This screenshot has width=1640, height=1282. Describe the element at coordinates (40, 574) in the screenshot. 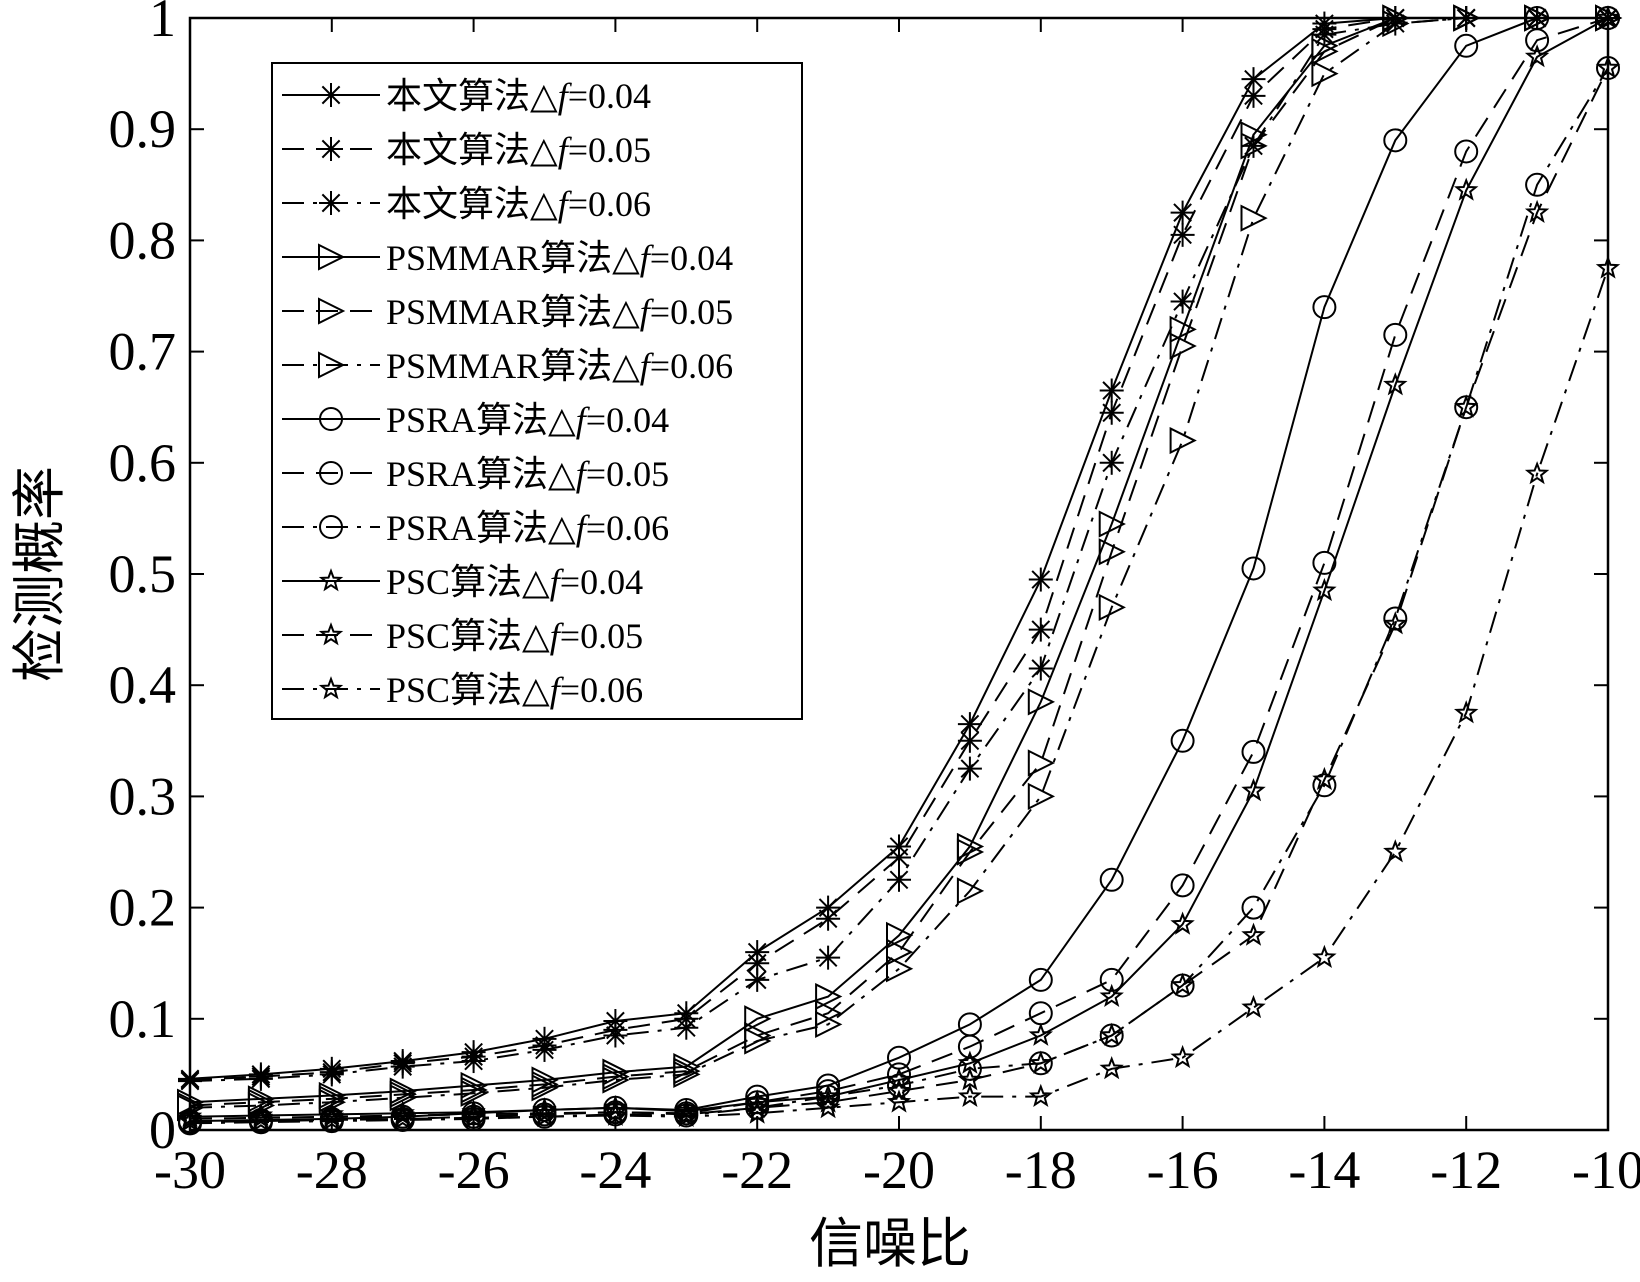

I see `y-axis-title: 检测概率` at that location.